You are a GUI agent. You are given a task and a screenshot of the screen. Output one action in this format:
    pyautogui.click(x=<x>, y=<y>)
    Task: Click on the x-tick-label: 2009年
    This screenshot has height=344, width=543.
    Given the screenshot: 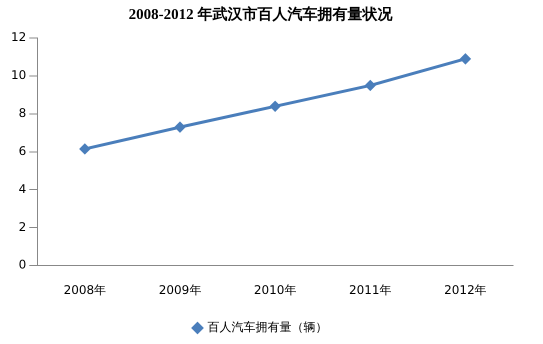 What is the action you would take?
    pyautogui.click(x=180, y=289)
    